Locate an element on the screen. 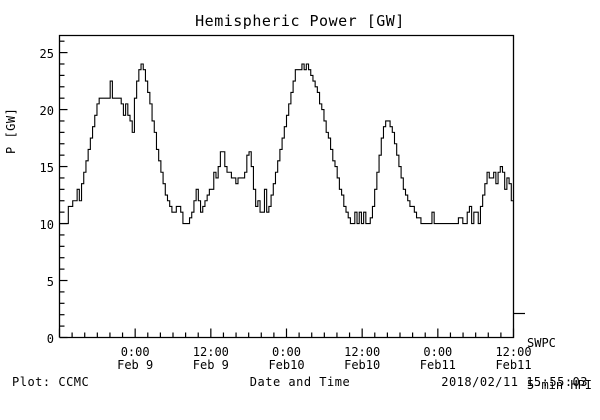 The width and height of the screenshot is (600, 420). x-axis-label: Date and Time is located at coordinates (300, 382).